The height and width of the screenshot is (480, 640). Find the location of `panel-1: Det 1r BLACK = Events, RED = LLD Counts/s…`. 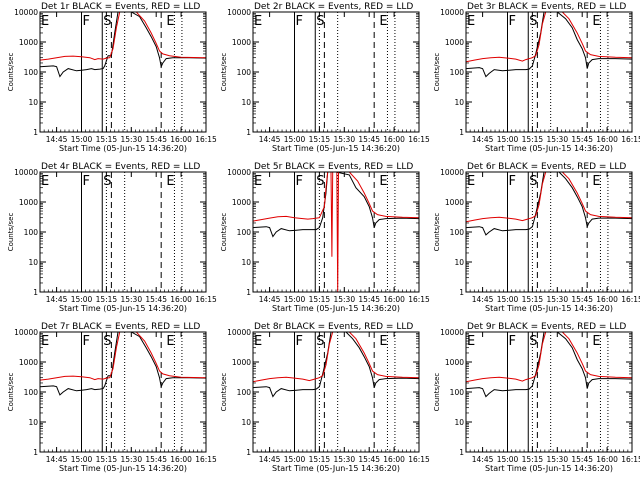

panel-1: Det 1r BLACK = Events, RED = LLD Counts/s… is located at coordinates (112, 77).